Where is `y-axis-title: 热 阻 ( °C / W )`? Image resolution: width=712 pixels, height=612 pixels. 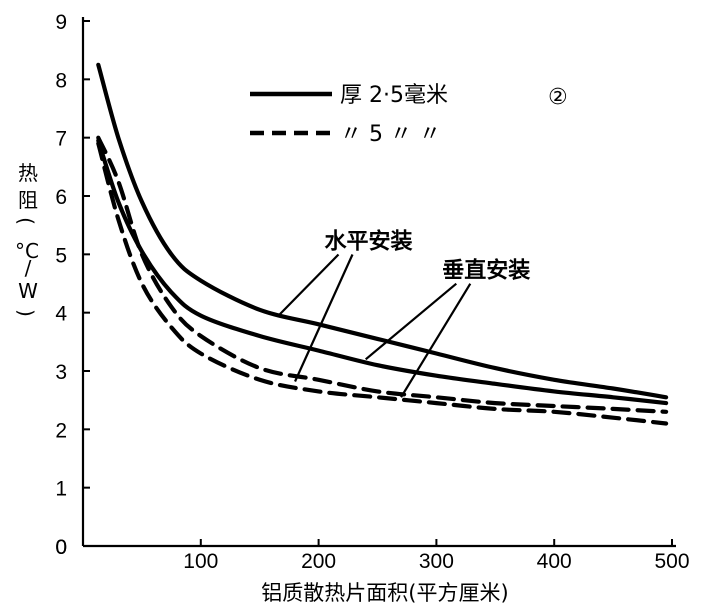 y-axis-title: 热 阻 ( °C / W ) is located at coordinates (26, 239).